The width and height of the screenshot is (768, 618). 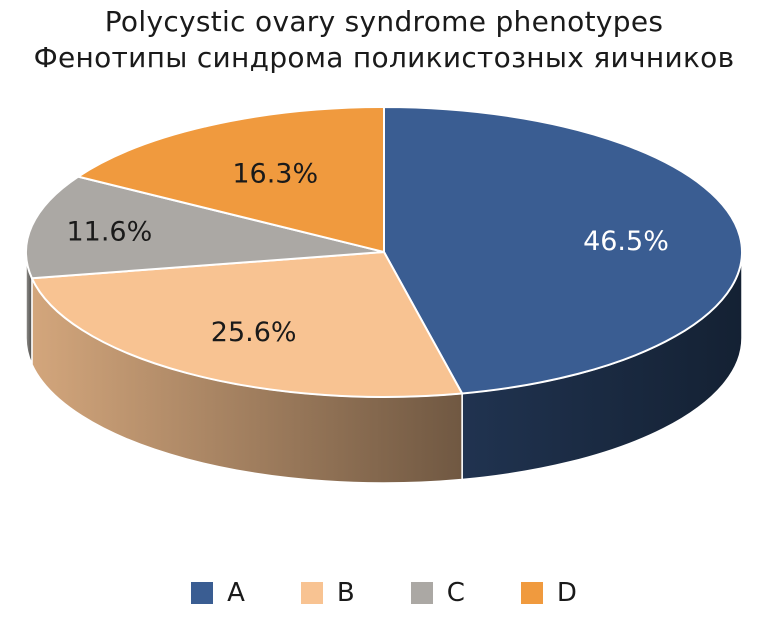 What do you see at coordinates (626, 241) in the screenshot?
I see `data-label-a: 46.5%` at bounding box center [626, 241].